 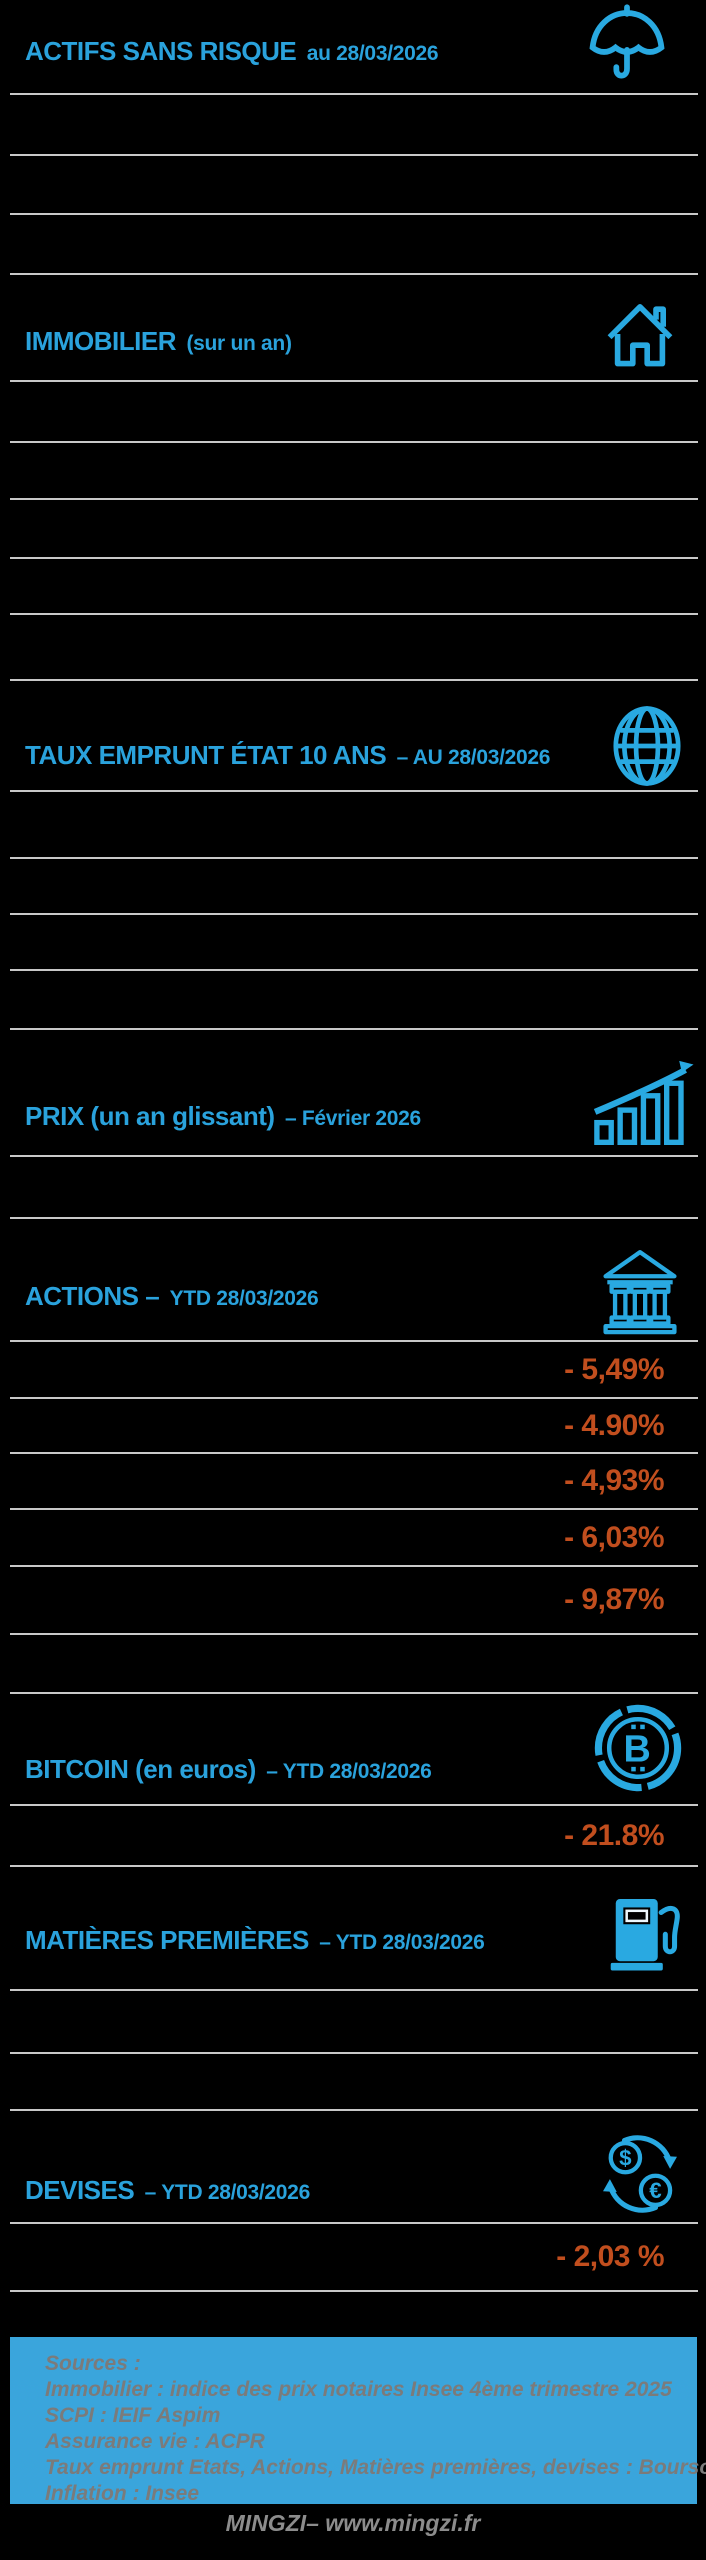 I want to click on sources-line: SCPI : IEIF Aspim, so click(x=133, y=2415).